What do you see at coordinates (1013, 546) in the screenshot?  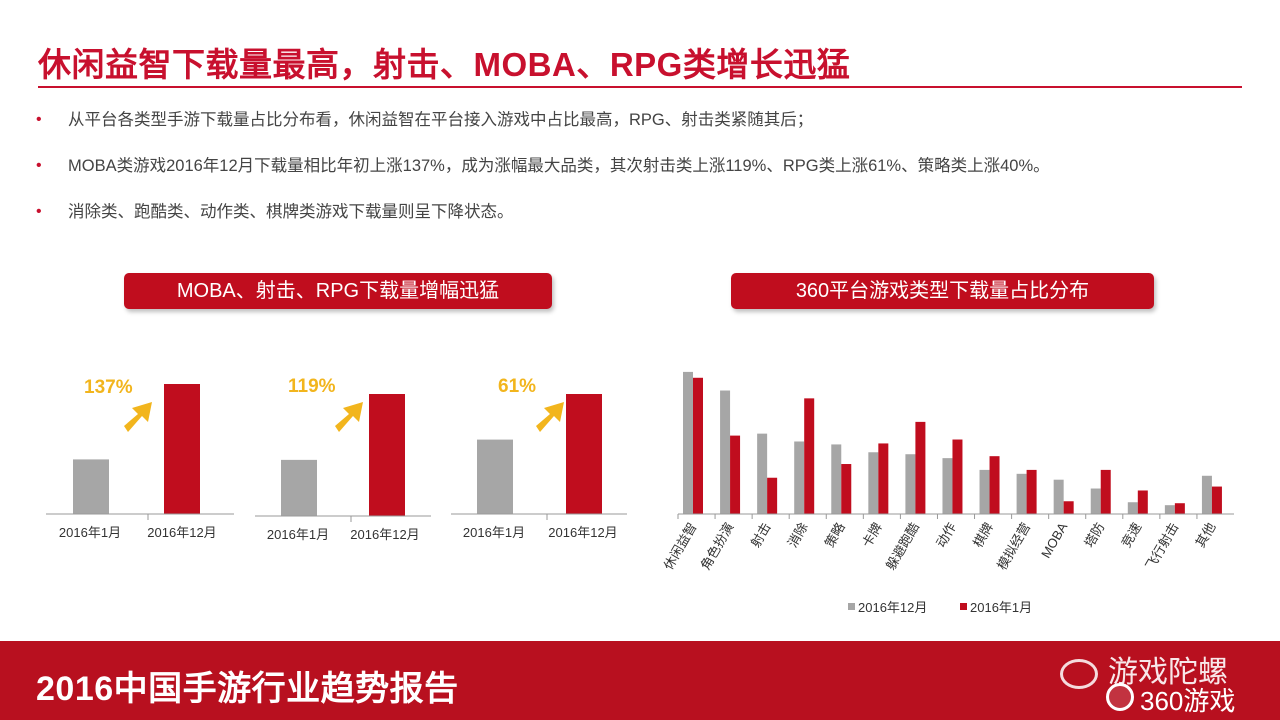 I see `x-tick-label: 模拟经营` at bounding box center [1013, 546].